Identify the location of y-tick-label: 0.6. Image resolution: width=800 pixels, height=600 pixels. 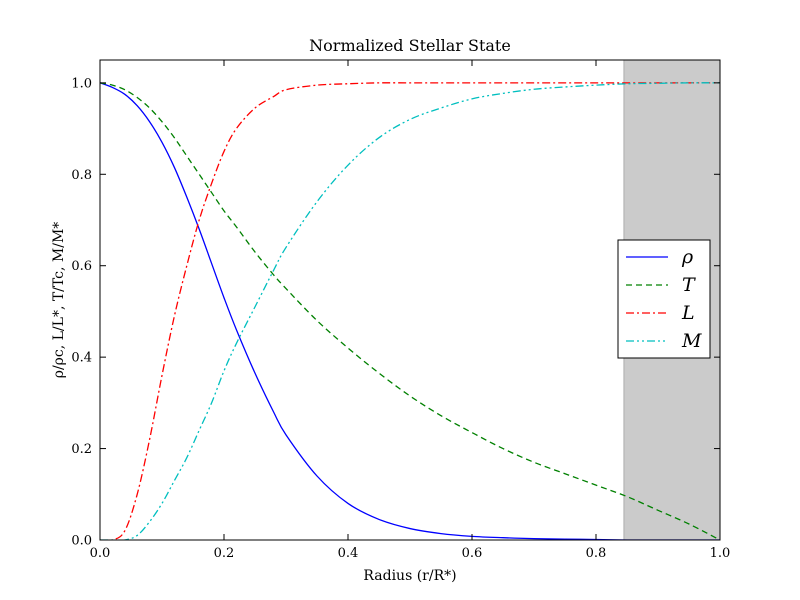
(81, 266).